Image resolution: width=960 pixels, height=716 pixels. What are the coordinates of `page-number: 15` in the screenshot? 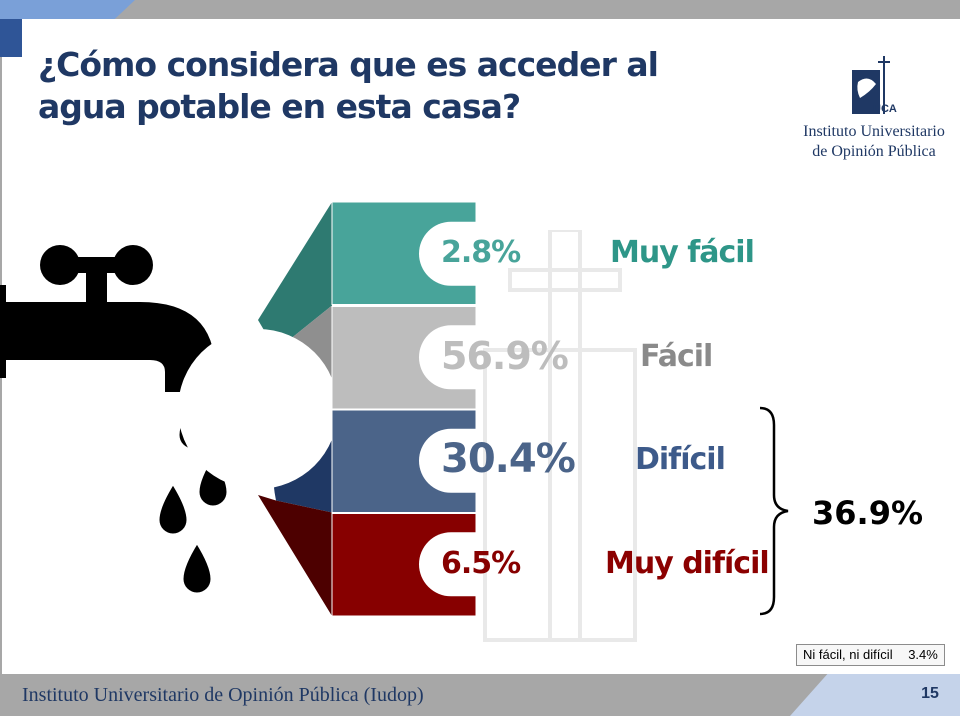 It's located at (930, 693).